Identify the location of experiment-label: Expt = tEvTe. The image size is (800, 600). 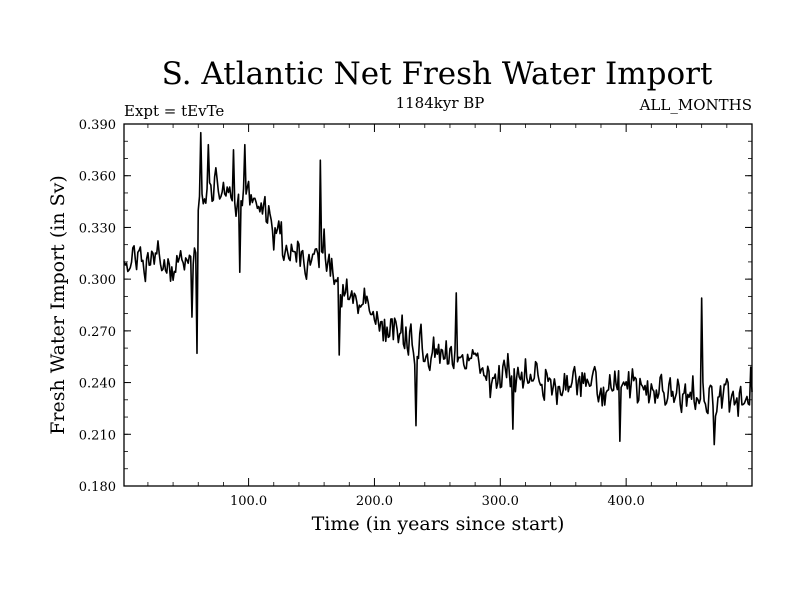
(174, 111).